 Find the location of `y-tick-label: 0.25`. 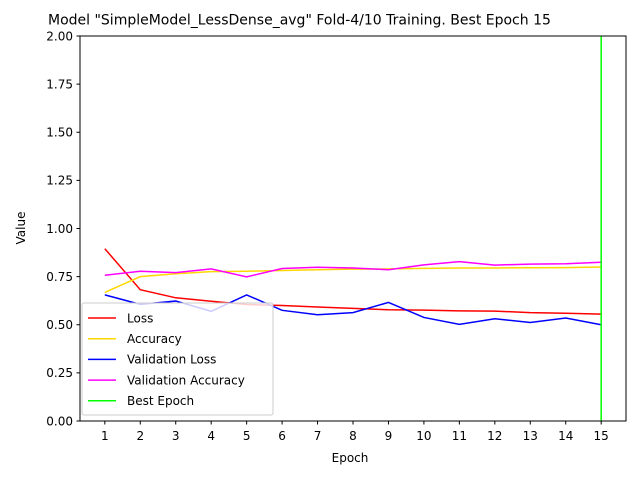

y-tick-label: 0.25 is located at coordinates (59, 373).